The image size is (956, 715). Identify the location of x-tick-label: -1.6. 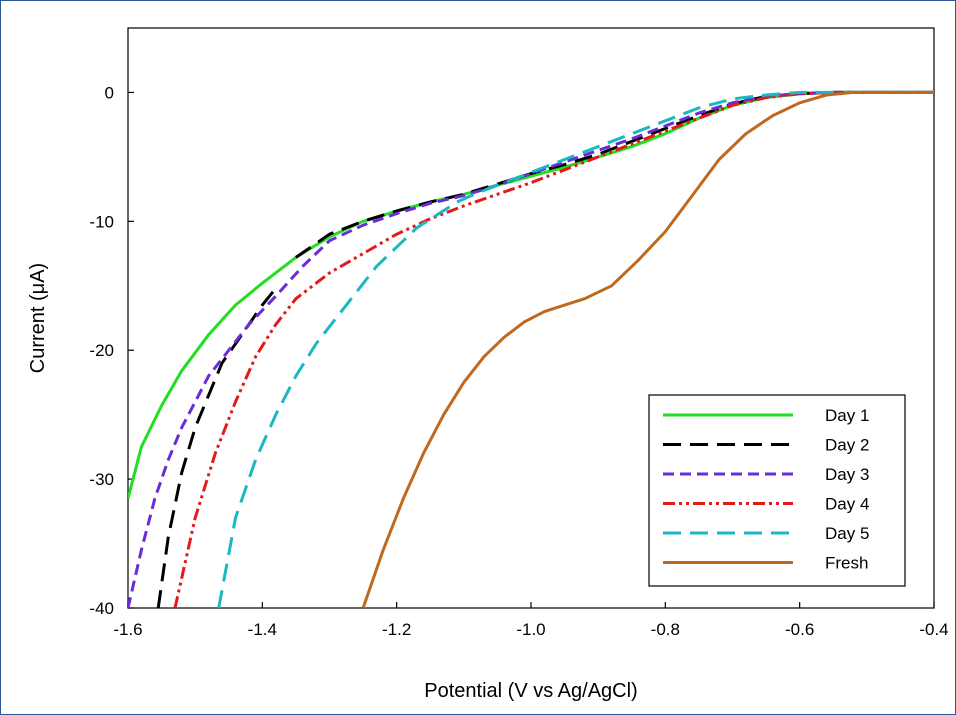
(127, 629).